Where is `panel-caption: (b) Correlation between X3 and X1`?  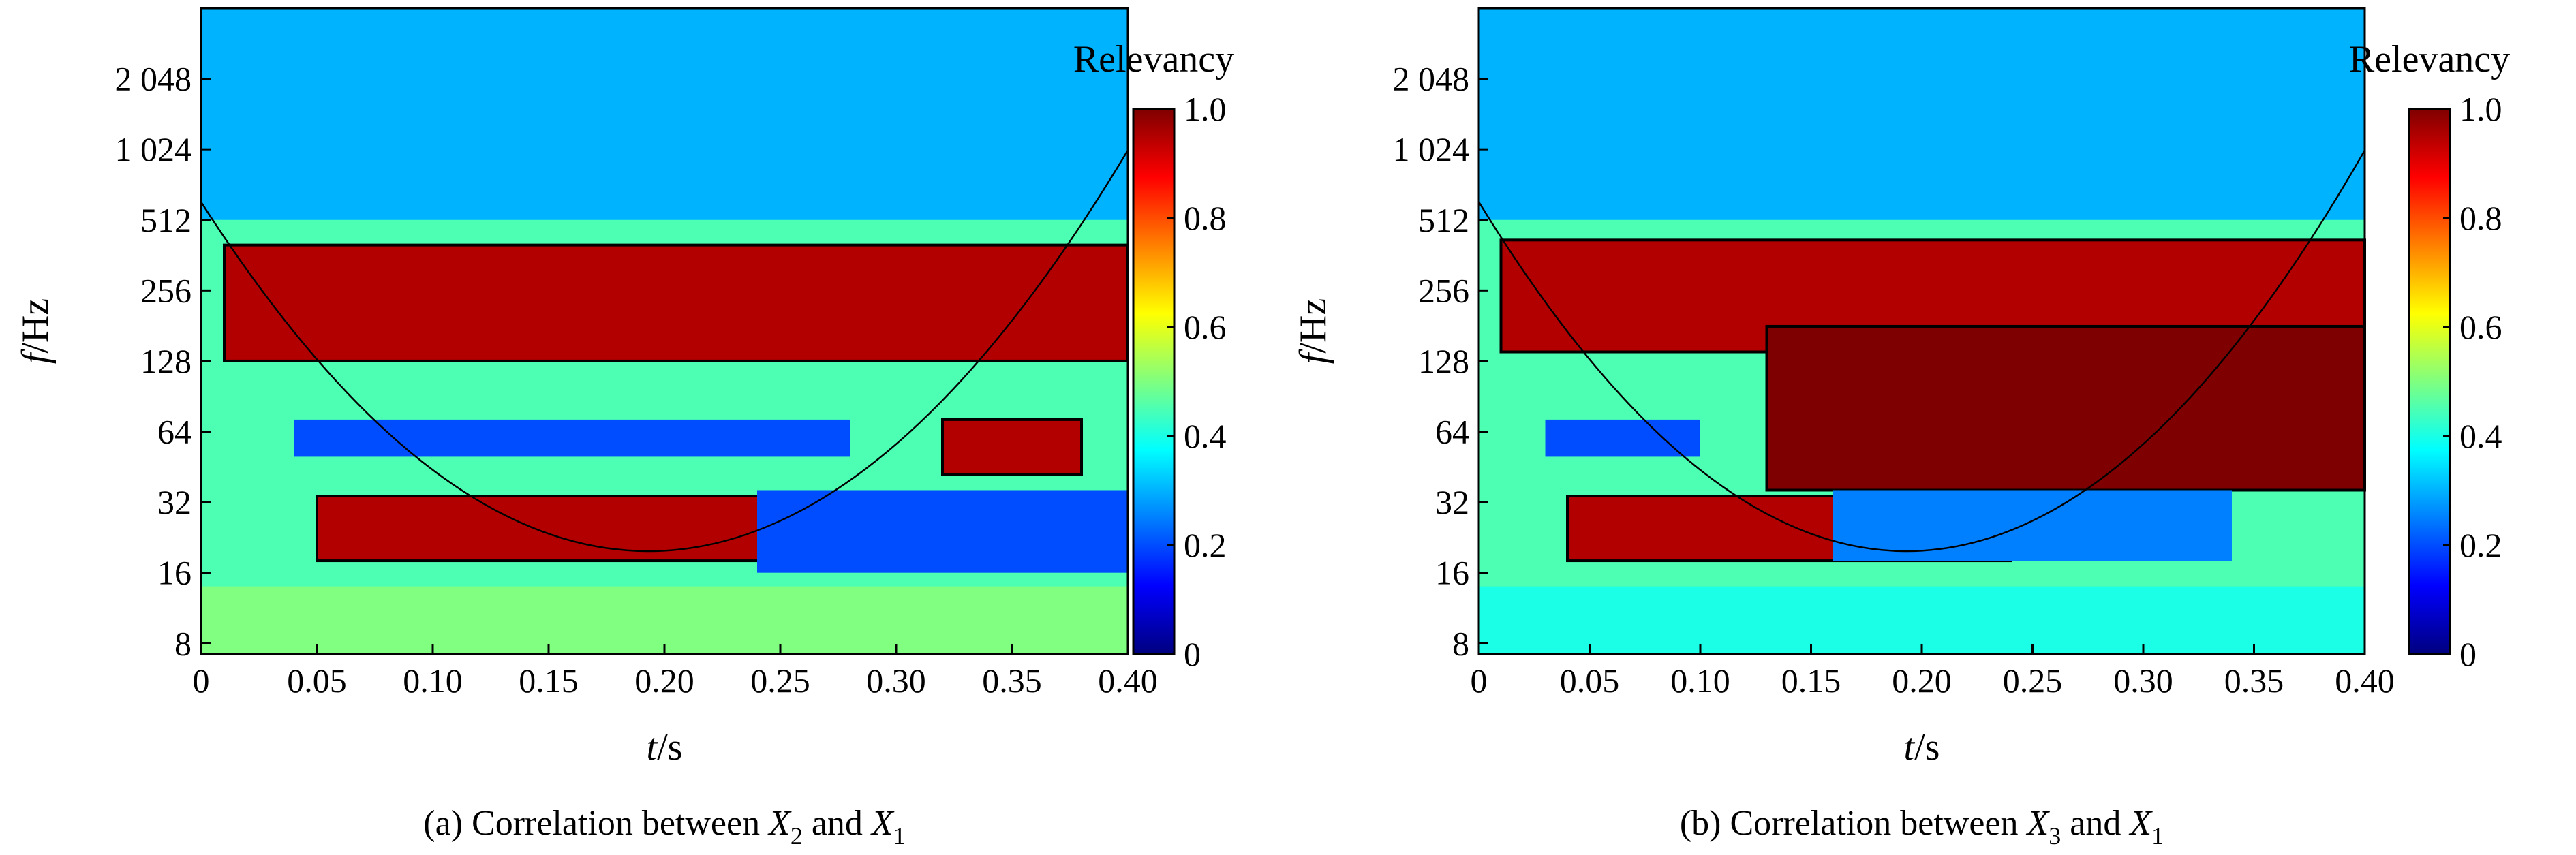
panel-caption: (b) Correlation between X3 and X1 is located at coordinates (1922, 827).